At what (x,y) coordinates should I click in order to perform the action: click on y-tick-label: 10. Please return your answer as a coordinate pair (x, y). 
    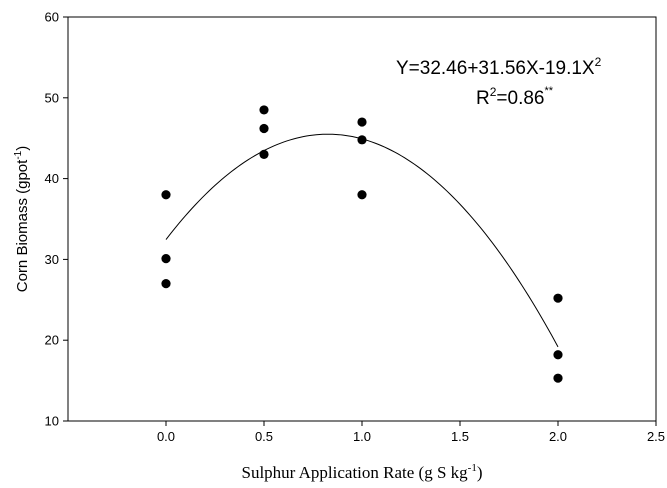
    Looking at the image, I should click on (52, 421).